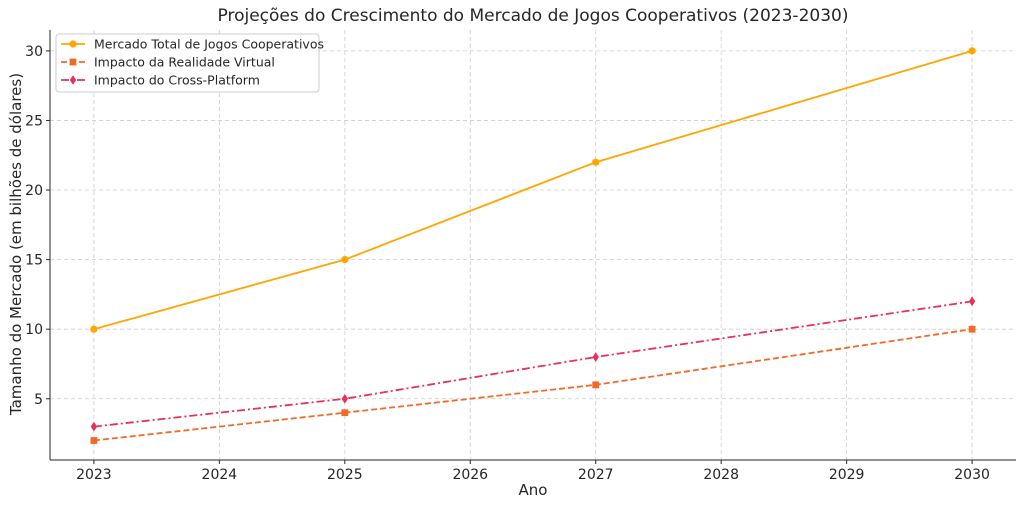 The height and width of the screenshot is (505, 1024). Describe the element at coordinates (34, 121) in the screenshot. I see `y-tick-label: 25` at that location.